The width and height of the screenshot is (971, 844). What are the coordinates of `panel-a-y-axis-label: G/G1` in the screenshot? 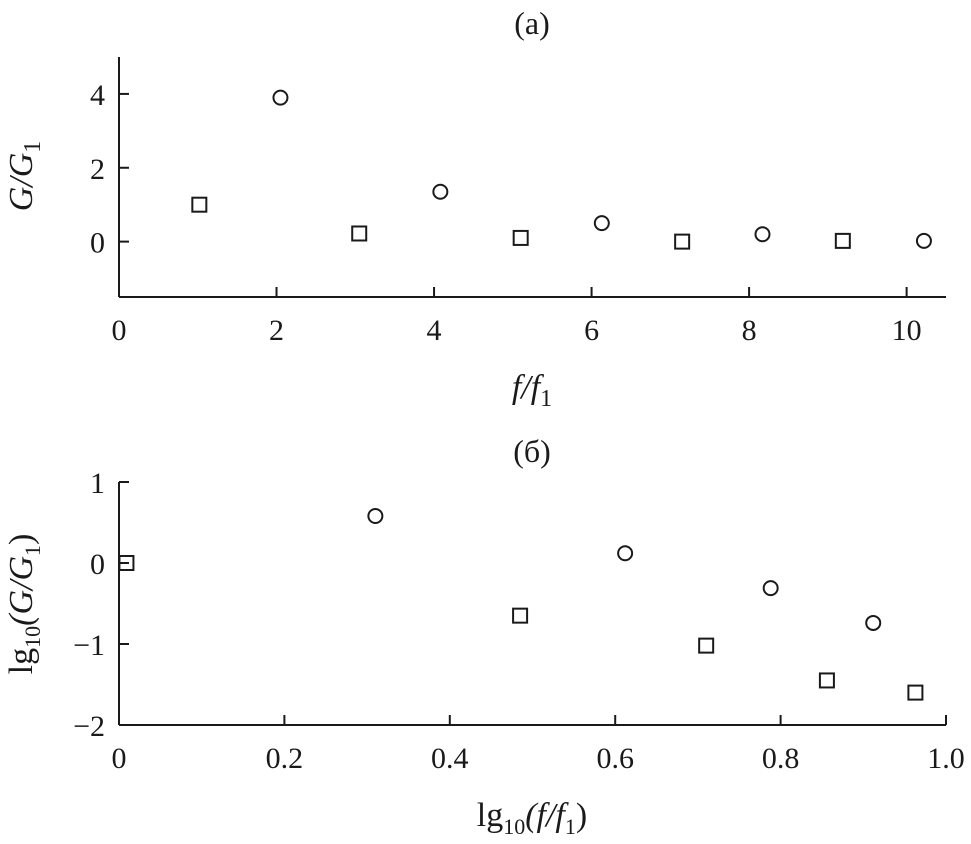 It's located at (24, 176).